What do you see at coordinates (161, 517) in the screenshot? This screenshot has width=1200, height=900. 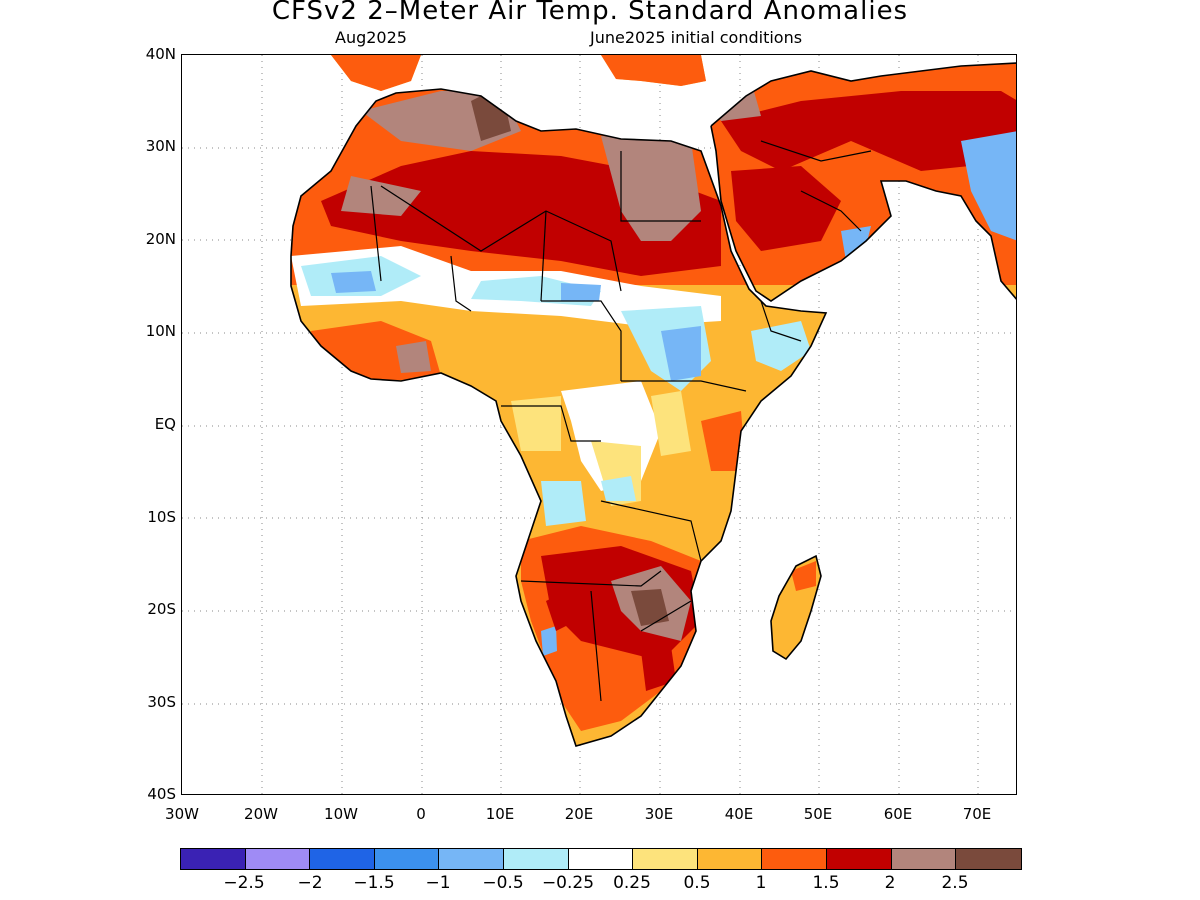 I see `y-tick-label: 10S` at bounding box center [161, 517].